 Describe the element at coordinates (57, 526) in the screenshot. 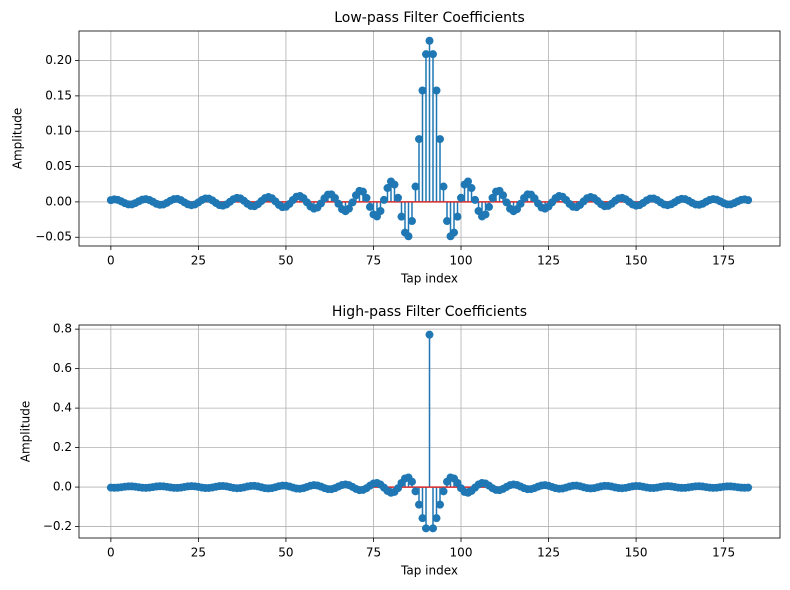

I see `y-tick-label: −0.2` at that location.